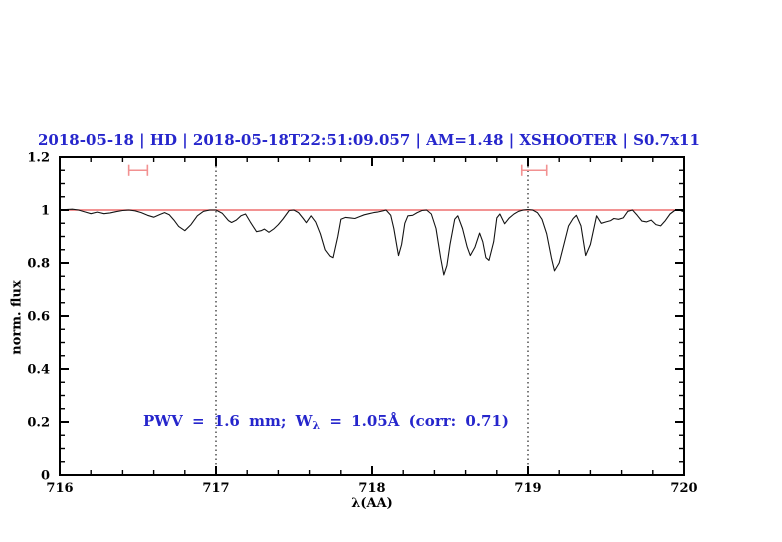  Describe the element at coordinates (38, 423) in the screenshot. I see `y-tick-label: 0.2` at that location.